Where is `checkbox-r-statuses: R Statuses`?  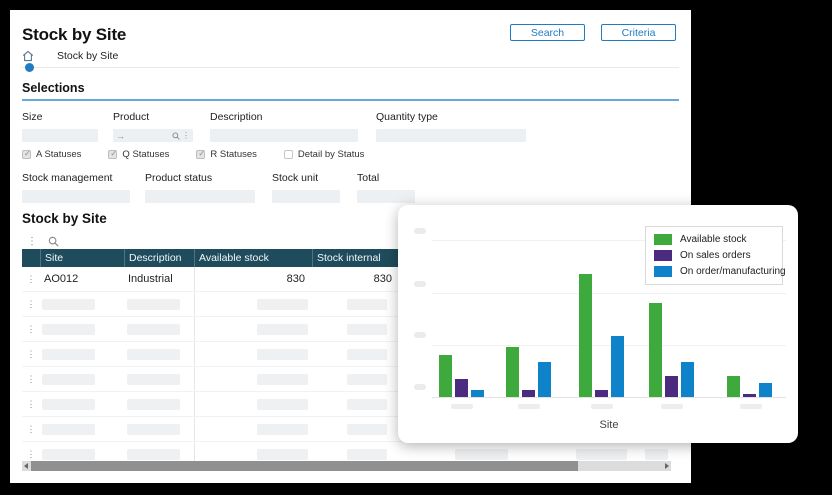
checkbox-r-statuses: R Statuses is located at coordinates (226, 154).